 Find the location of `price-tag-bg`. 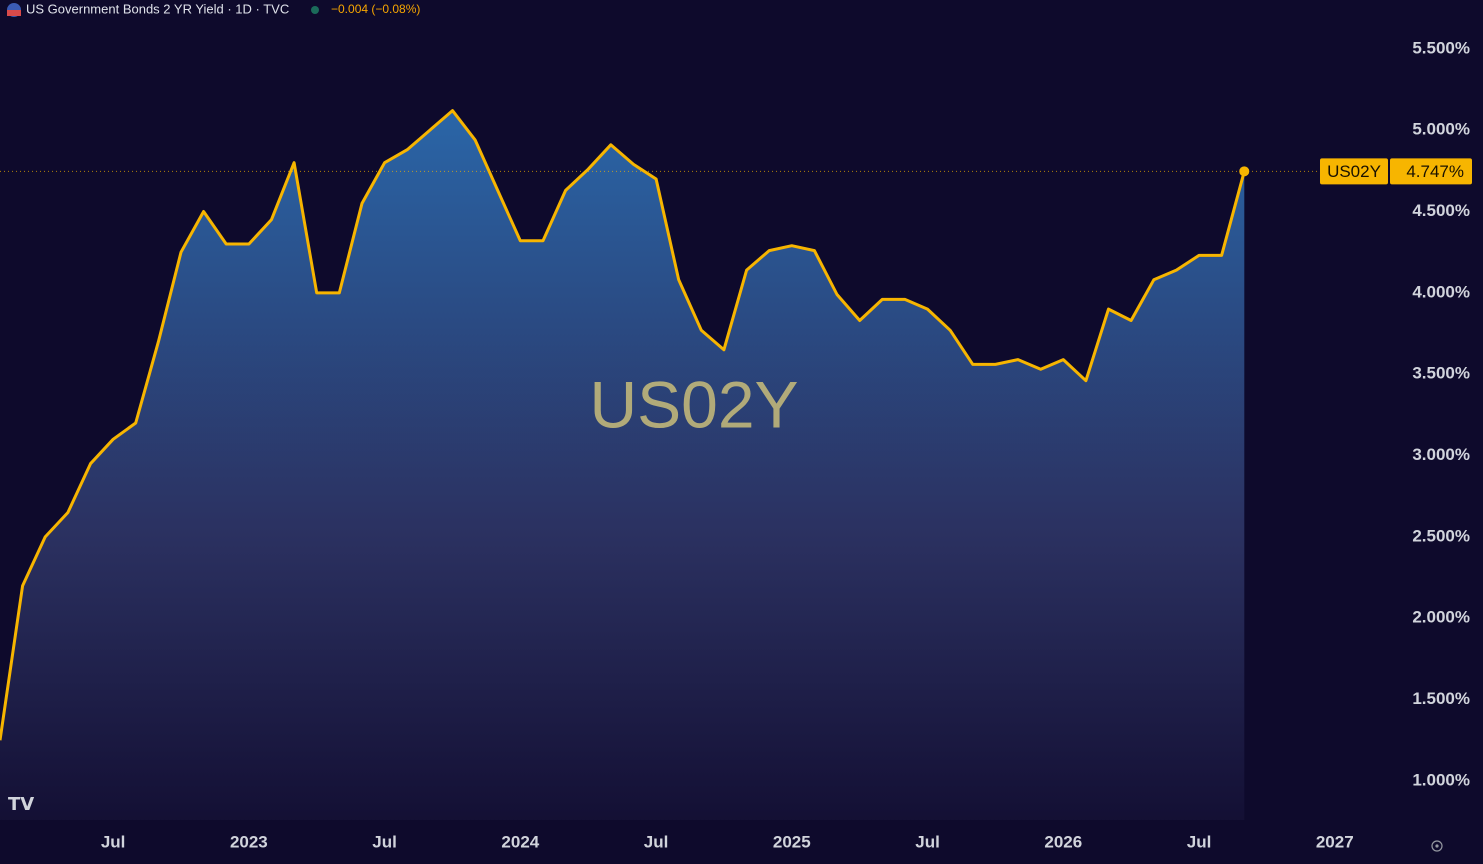

price-tag-bg is located at coordinates (1431, 171).